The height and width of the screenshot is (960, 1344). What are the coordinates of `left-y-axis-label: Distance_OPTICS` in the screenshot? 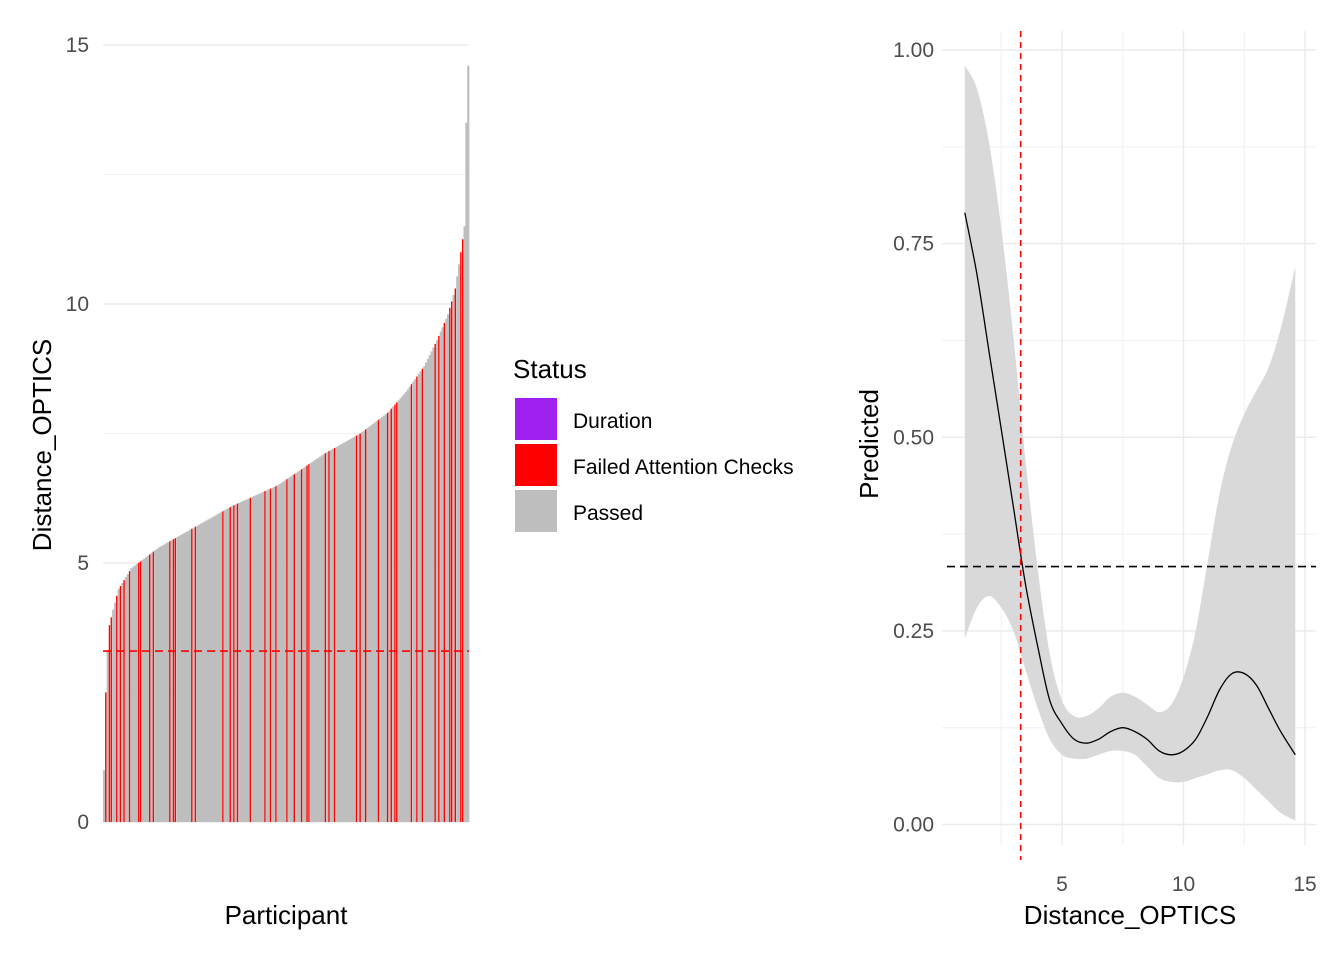 It's located at (42, 445).